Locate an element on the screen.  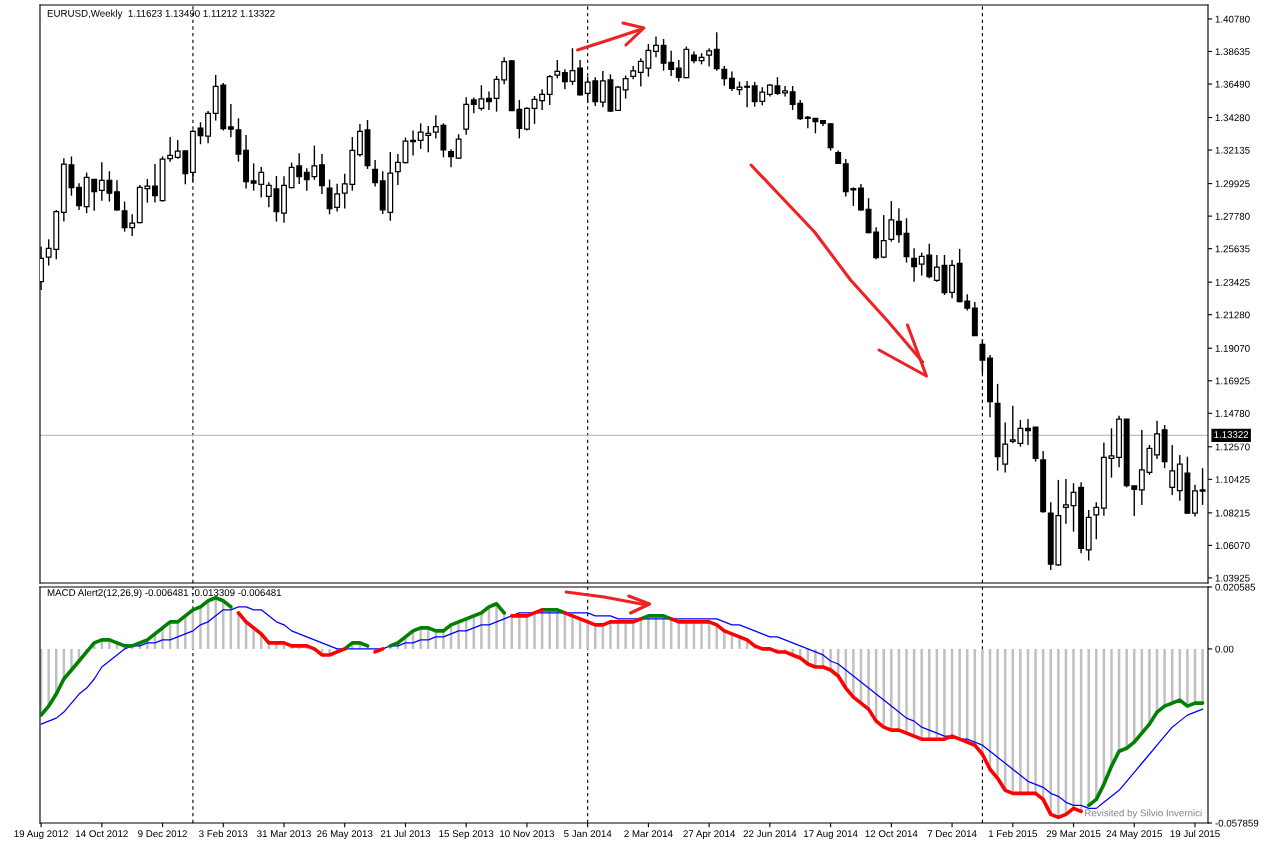
x-tick-label: 2 Mar 2014 is located at coordinates (648, 834).